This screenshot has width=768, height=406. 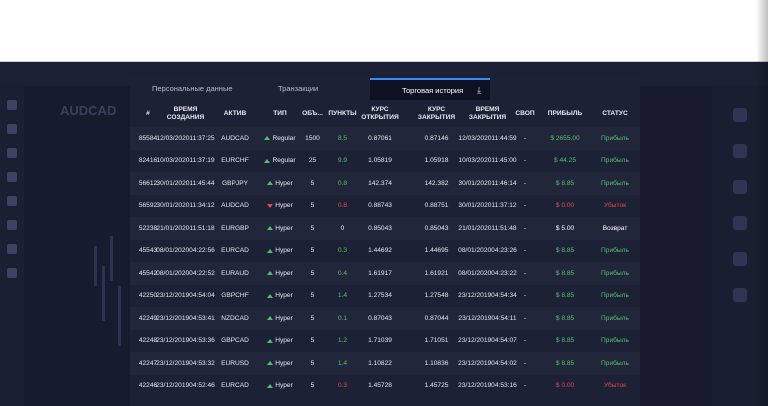 I want to click on status-cell: Убыток, so click(x=615, y=206).